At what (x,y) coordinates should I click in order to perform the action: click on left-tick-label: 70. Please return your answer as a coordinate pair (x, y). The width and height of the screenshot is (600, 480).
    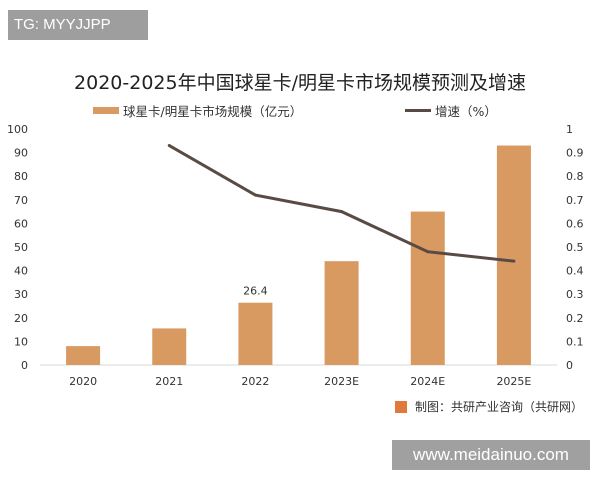
    Looking at the image, I should click on (21, 200).